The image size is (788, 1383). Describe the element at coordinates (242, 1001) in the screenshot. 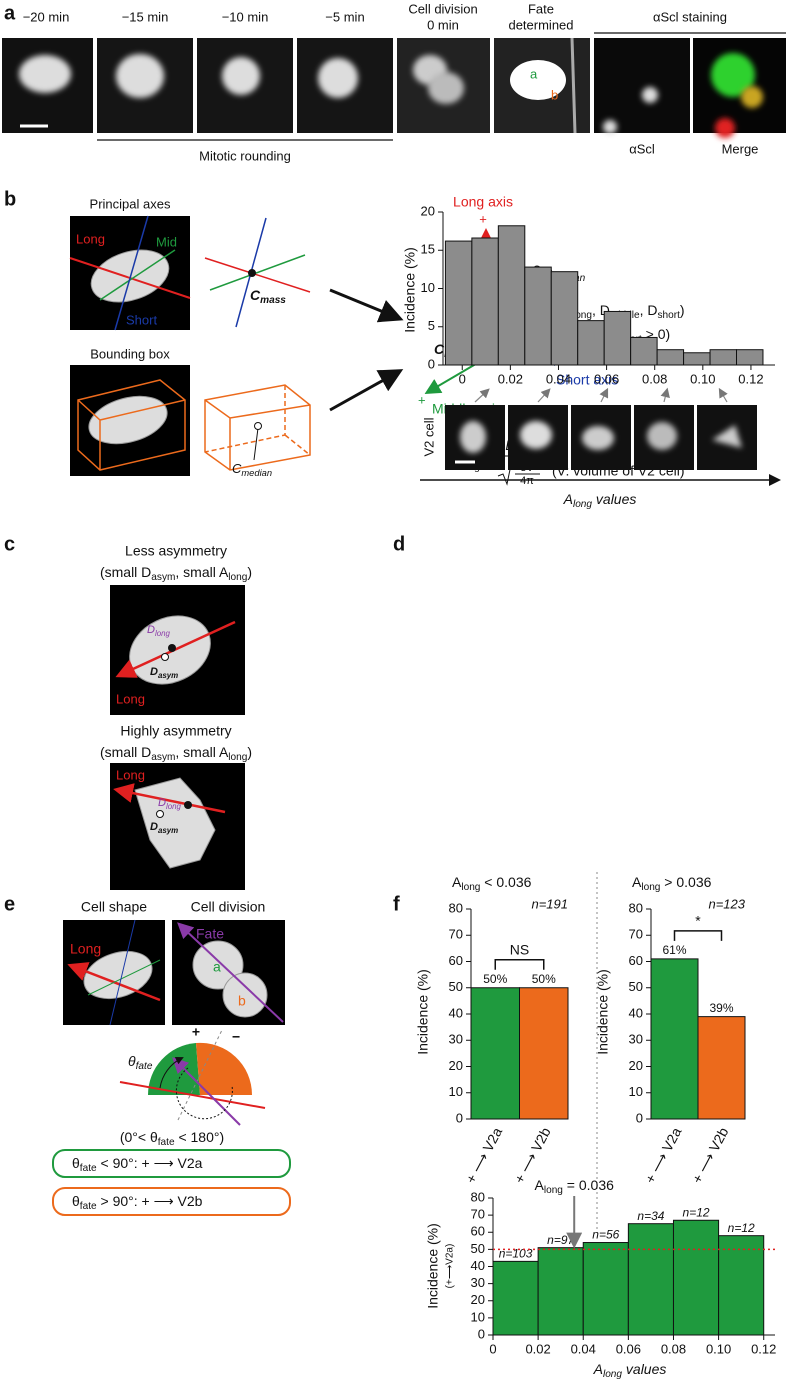

I see `cell-label: b` at that location.